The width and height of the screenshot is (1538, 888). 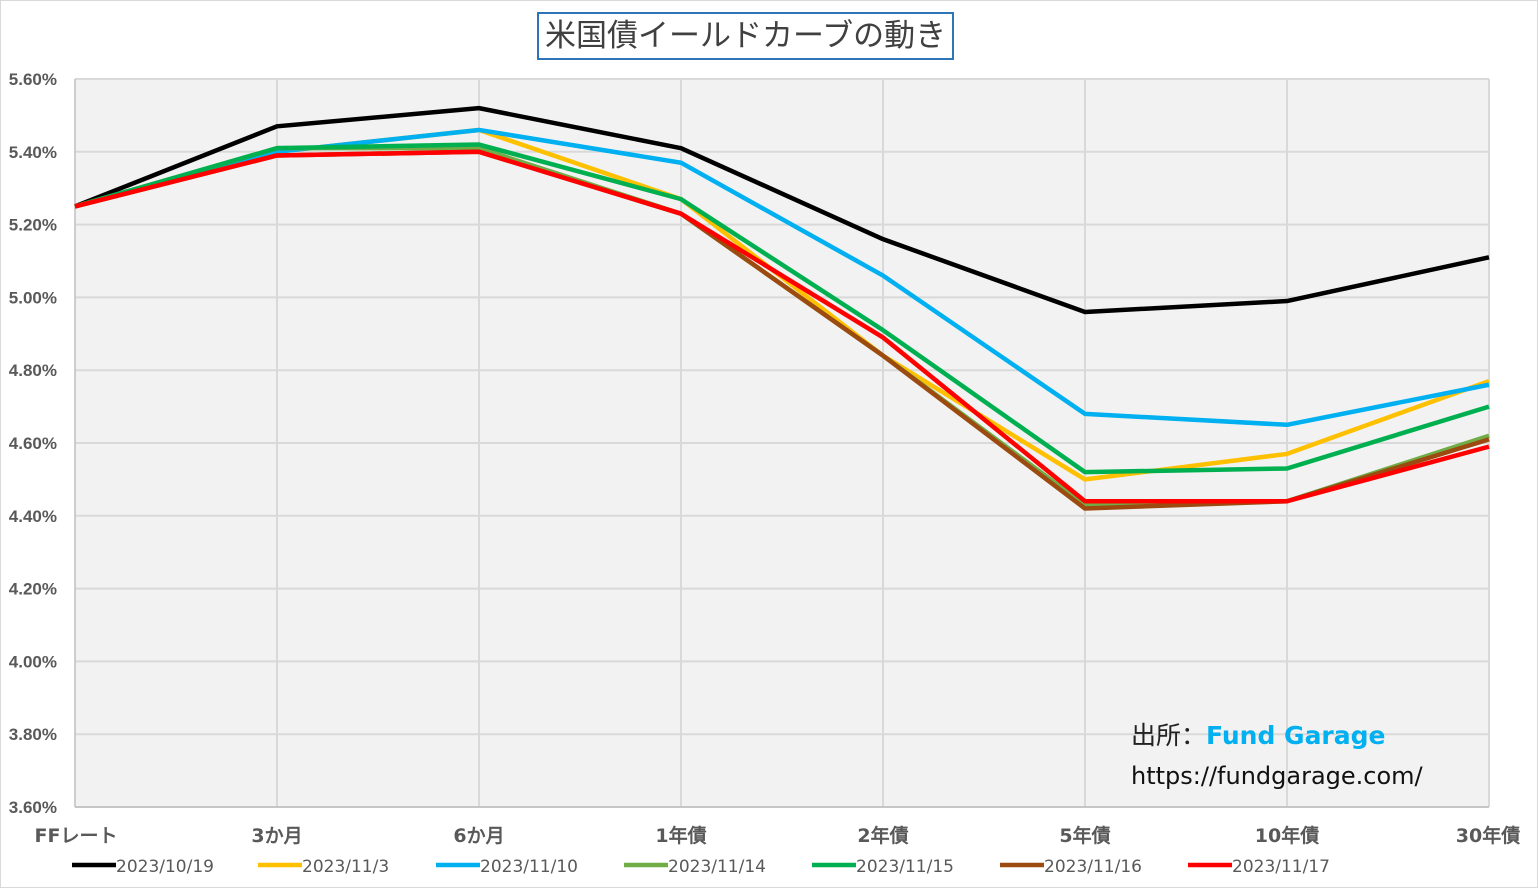 What do you see at coordinates (33, 516) in the screenshot?
I see `y-tick-label: 4.40%` at bounding box center [33, 516].